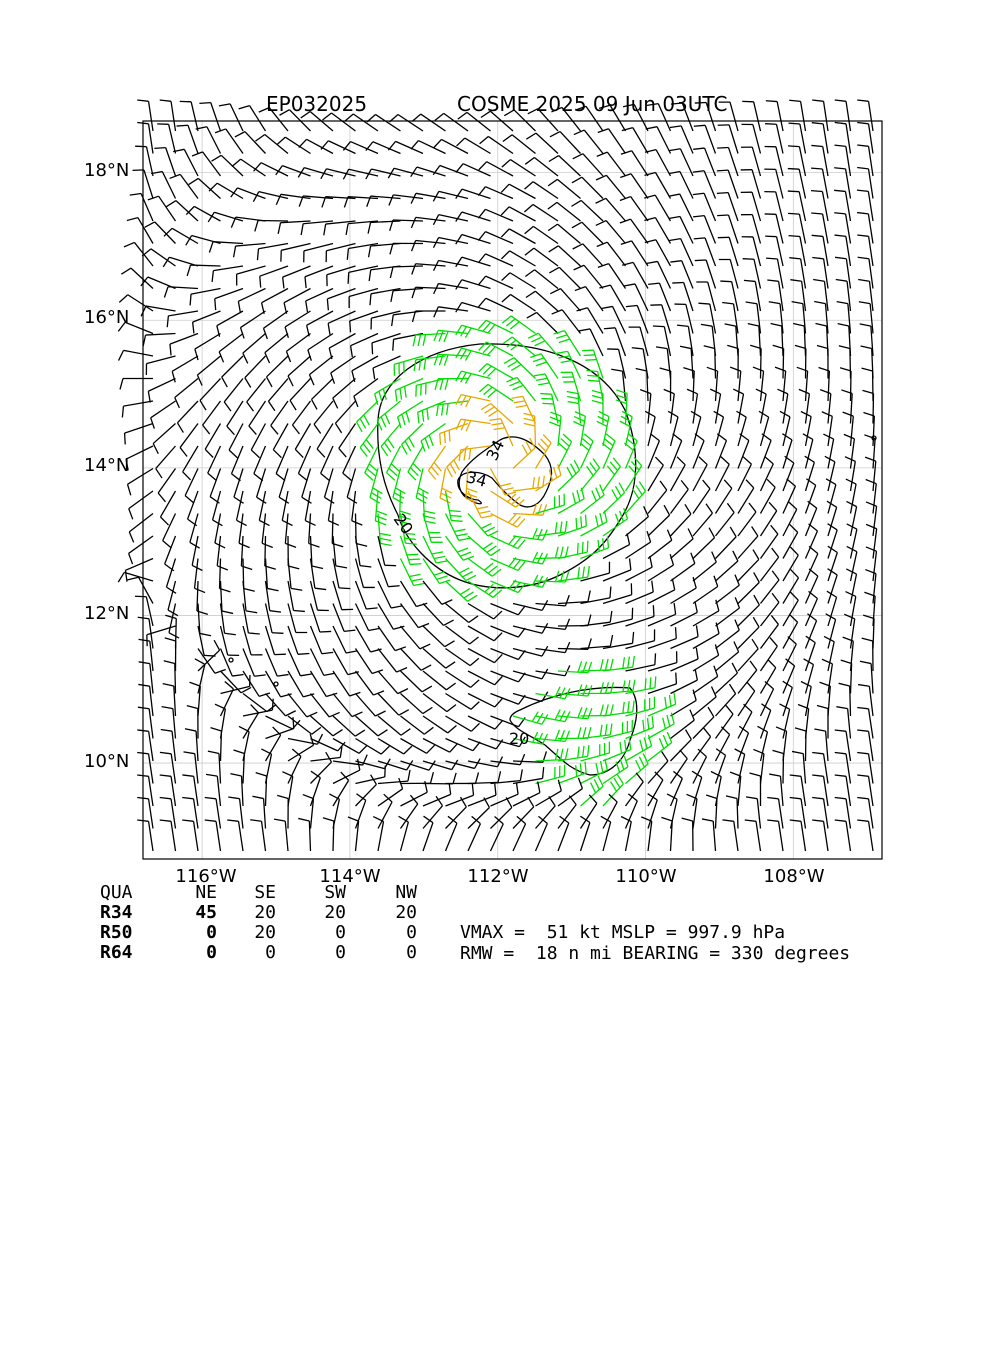 This screenshot has height=1363, width=1000. Describe the element at coordinates (106, 170) in the screenshot. I see `lat-label-18n: 18°N` at that location.